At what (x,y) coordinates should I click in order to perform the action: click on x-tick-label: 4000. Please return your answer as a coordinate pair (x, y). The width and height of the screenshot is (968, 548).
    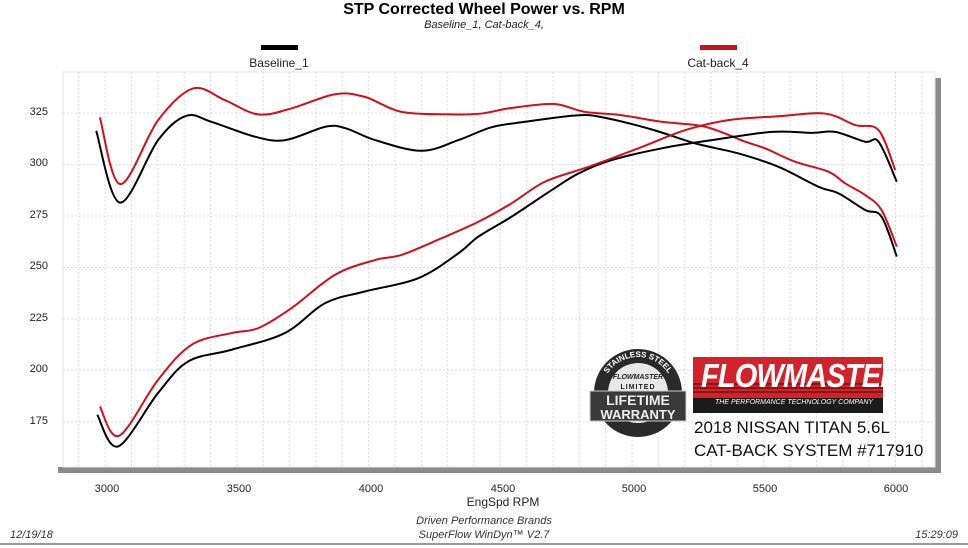
    Looking at the image, I should click on (371, 489).